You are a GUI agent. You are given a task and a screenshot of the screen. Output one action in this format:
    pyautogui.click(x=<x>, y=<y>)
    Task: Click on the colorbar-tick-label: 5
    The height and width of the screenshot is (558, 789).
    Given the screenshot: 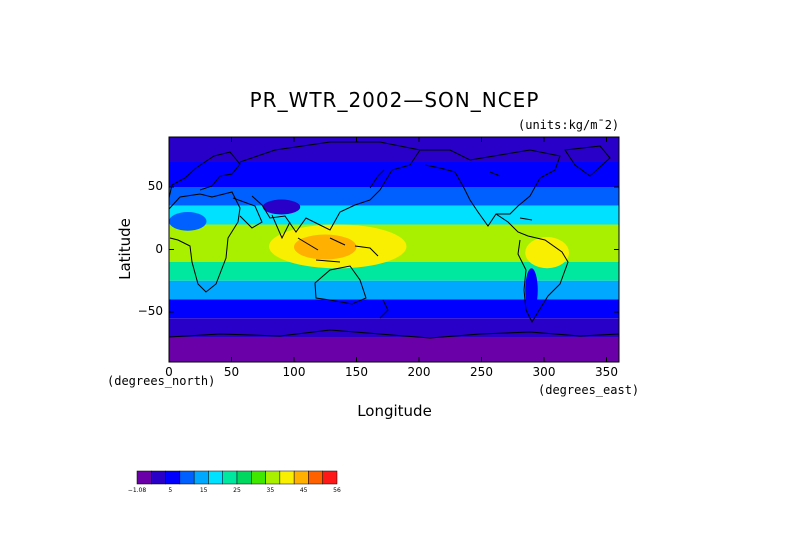 What is the action you would take?
    pyautogui.click(x=170, y=490)
    